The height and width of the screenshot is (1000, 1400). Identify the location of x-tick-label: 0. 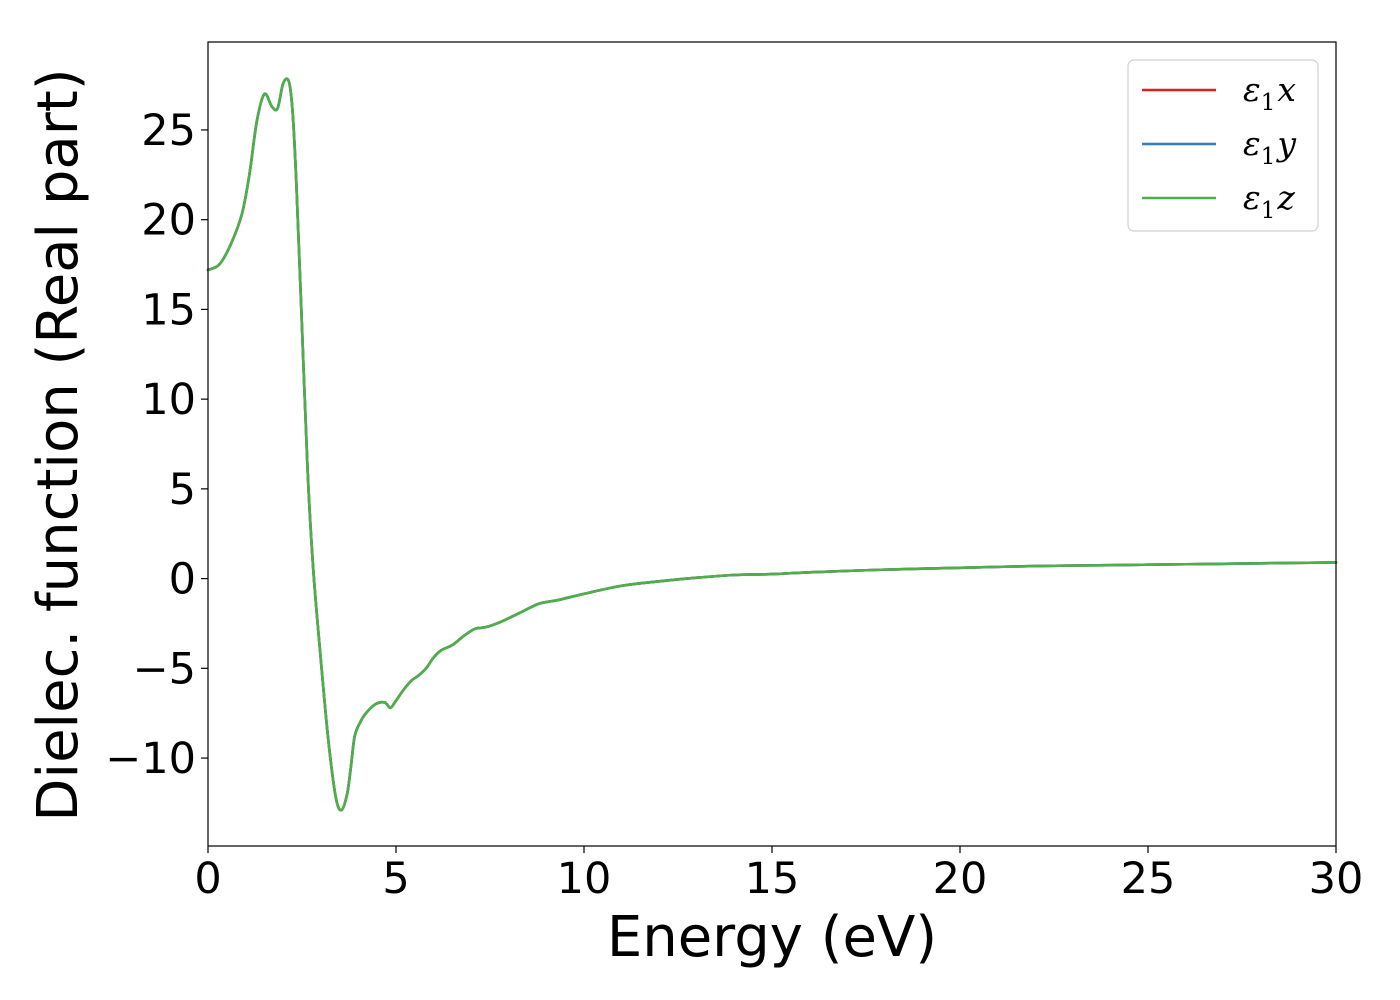
(207, 879).